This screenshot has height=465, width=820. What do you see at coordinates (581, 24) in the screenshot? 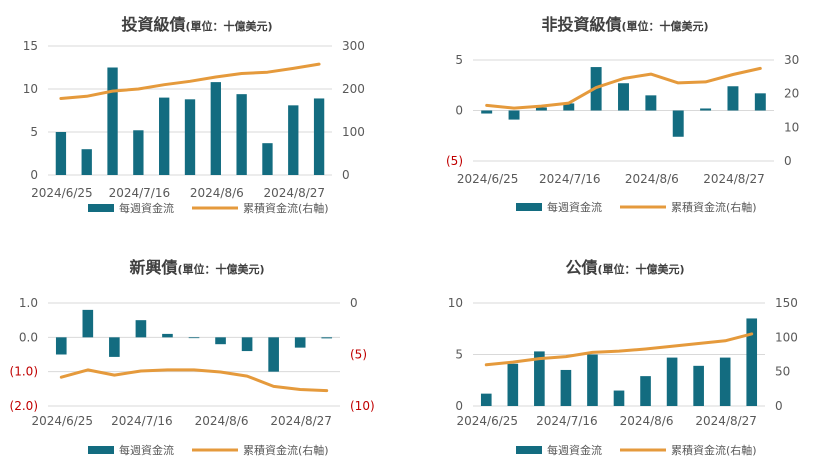
I see `chart-title-main: 非投資級債` at bounding box center [581, 24].